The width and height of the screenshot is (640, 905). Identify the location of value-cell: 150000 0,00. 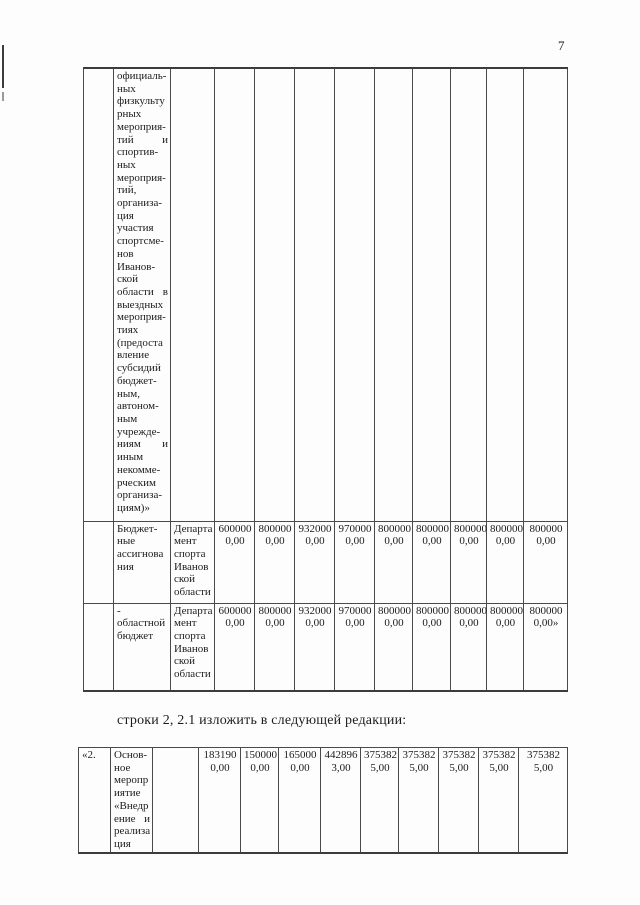
(259, 800).